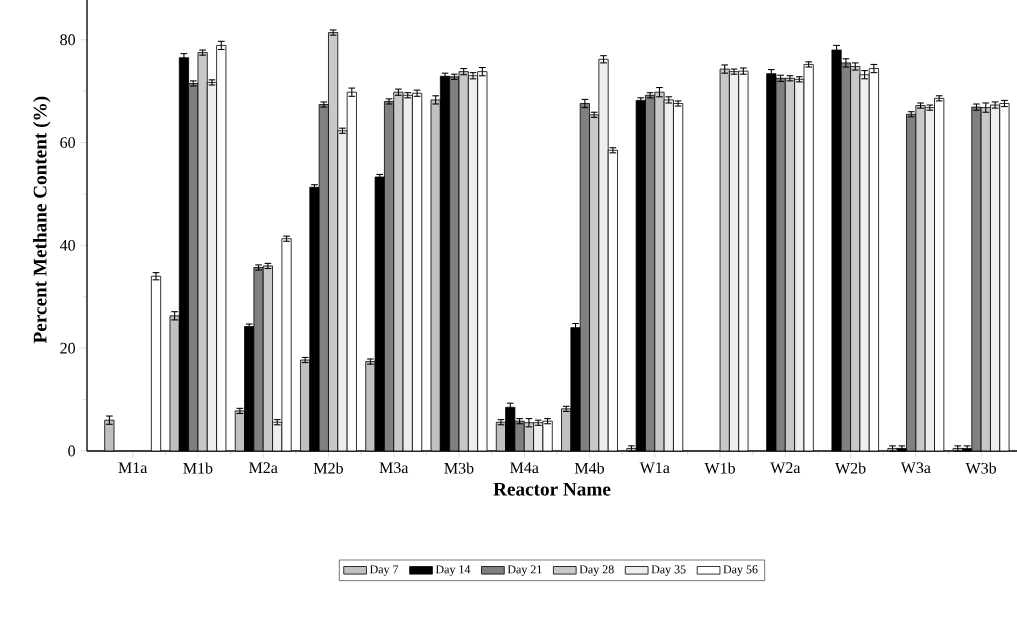 This screenshot has width=1017, height=619. Describe the element at coordinates (384, 570) in the screenshot. I see `legend-label: Day 7` at that location.